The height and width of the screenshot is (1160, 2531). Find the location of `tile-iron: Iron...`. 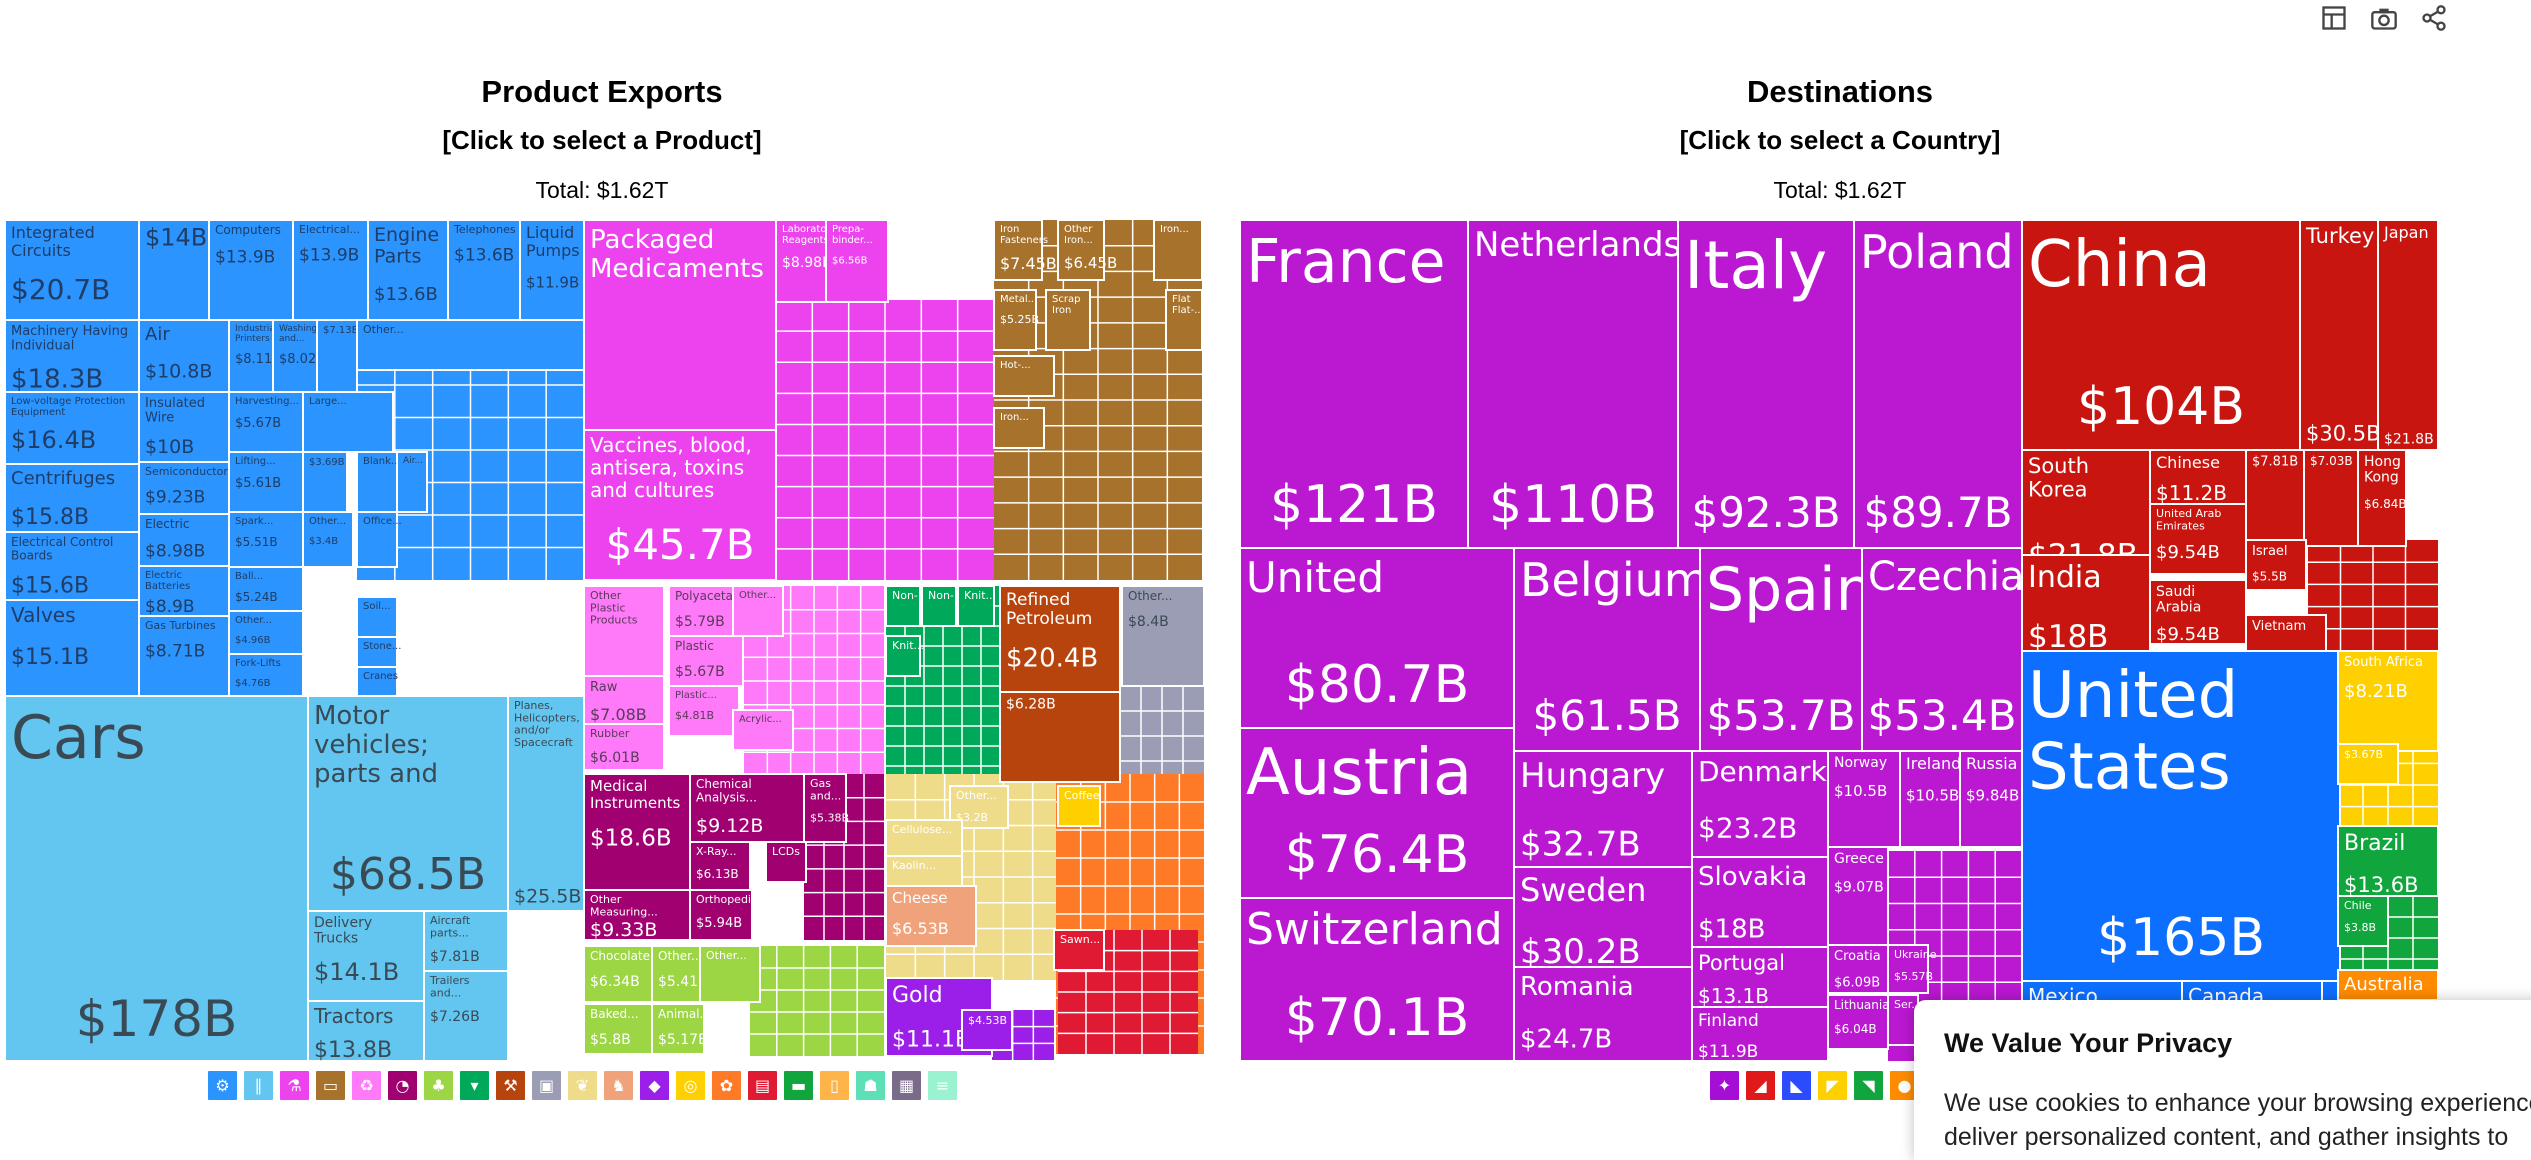

tile-iron: Iron... is located at coordinates (1178, 250).